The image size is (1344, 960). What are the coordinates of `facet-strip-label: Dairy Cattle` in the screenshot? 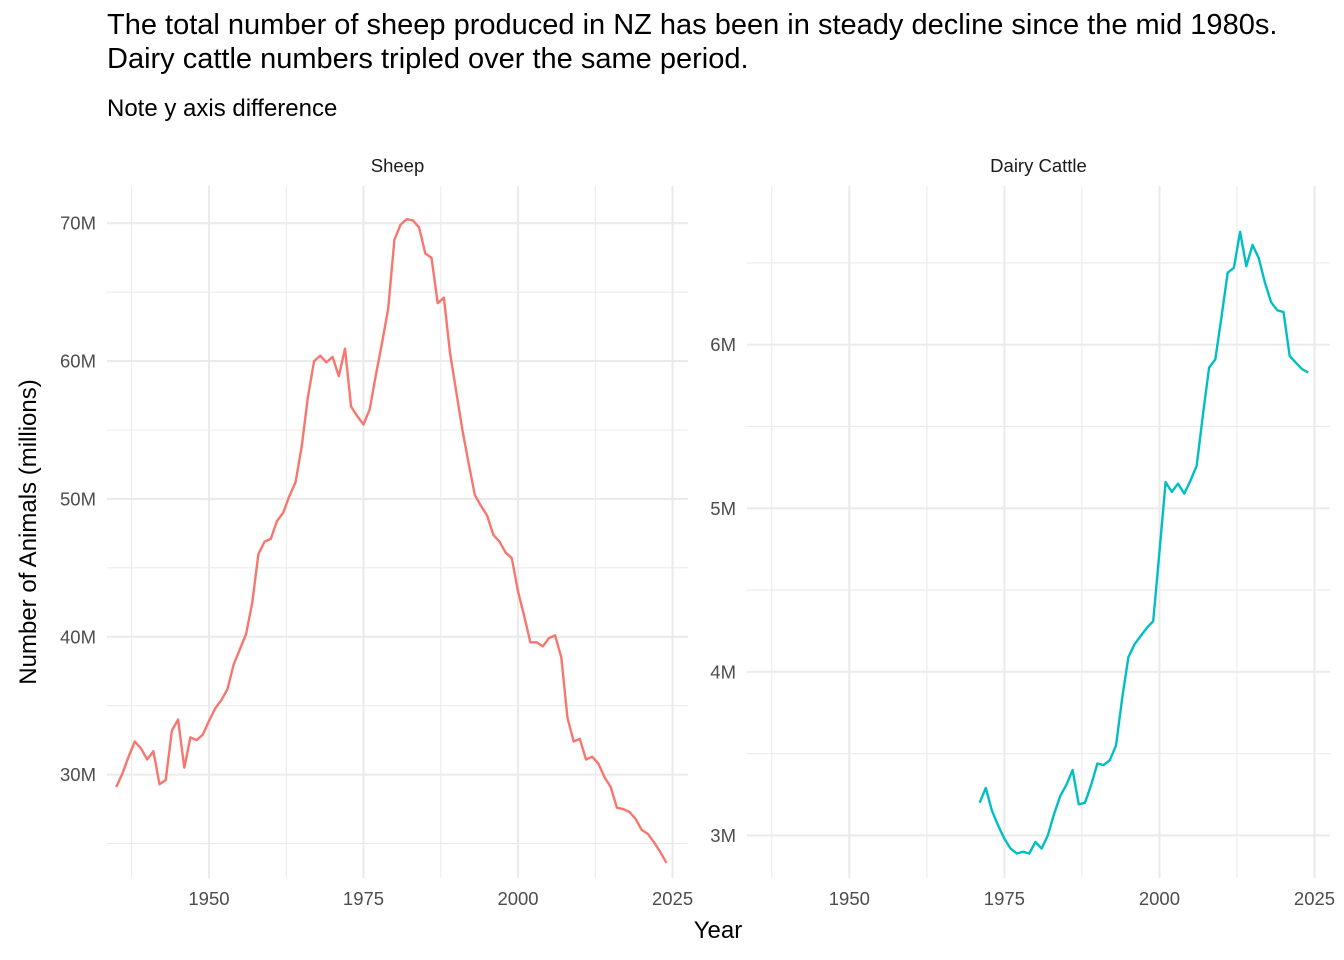 It's located at (1038, 165).